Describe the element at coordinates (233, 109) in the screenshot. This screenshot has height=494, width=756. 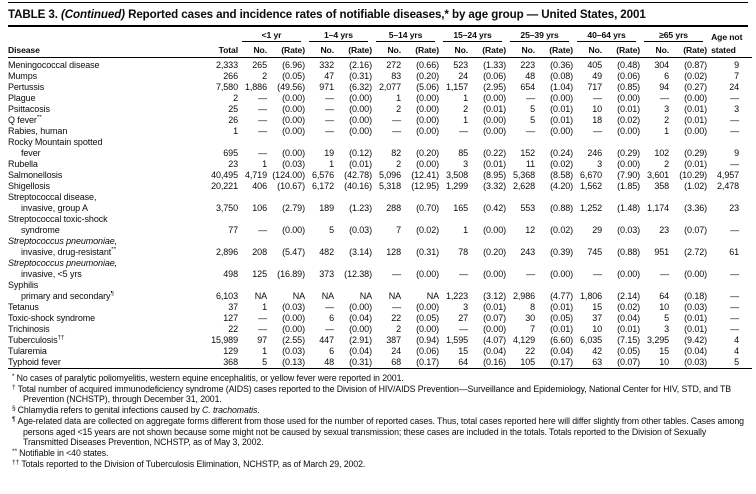
I see `total-value: 25` at that location.